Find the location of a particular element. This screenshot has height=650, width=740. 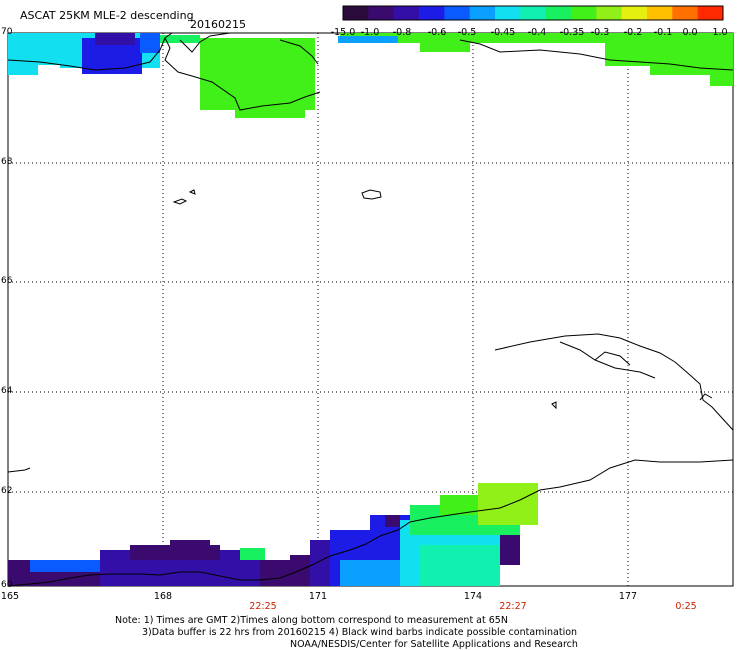

lon-label: 177 is located at coordinates (628, 596).